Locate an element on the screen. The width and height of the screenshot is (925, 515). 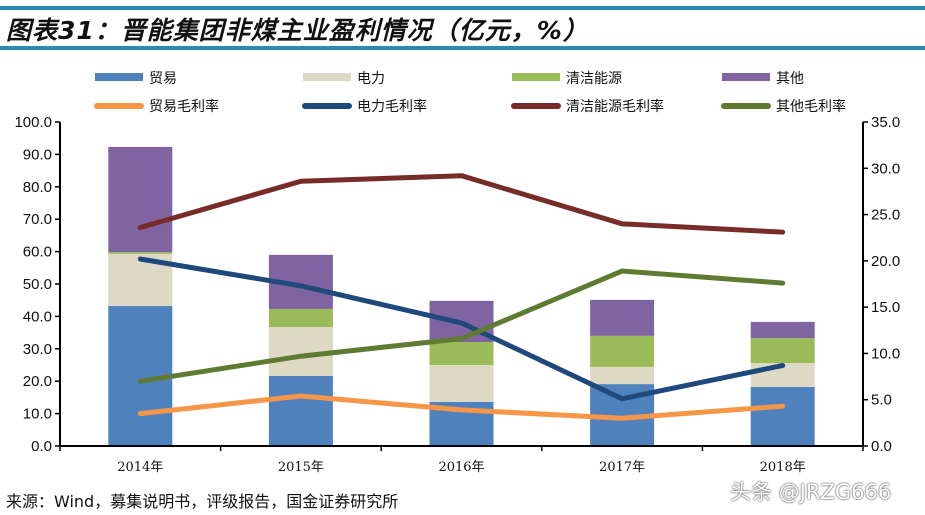
right-tick-label: 15.0 is located at coordinates (885, 307).